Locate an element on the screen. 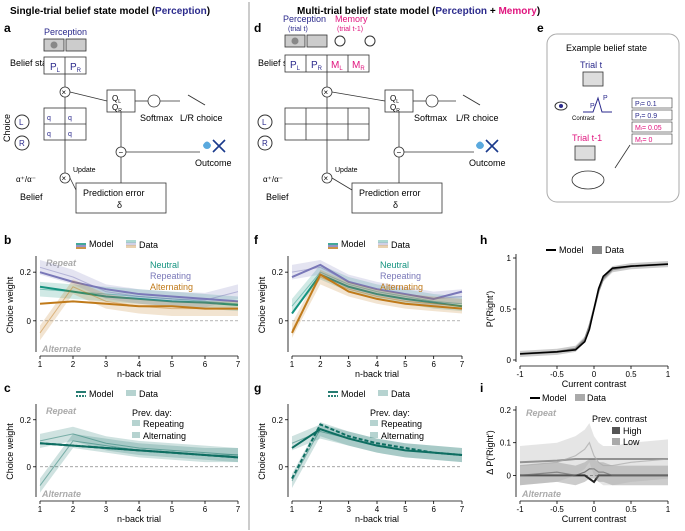  data-line-neutral is located at coordinates (377, 289).